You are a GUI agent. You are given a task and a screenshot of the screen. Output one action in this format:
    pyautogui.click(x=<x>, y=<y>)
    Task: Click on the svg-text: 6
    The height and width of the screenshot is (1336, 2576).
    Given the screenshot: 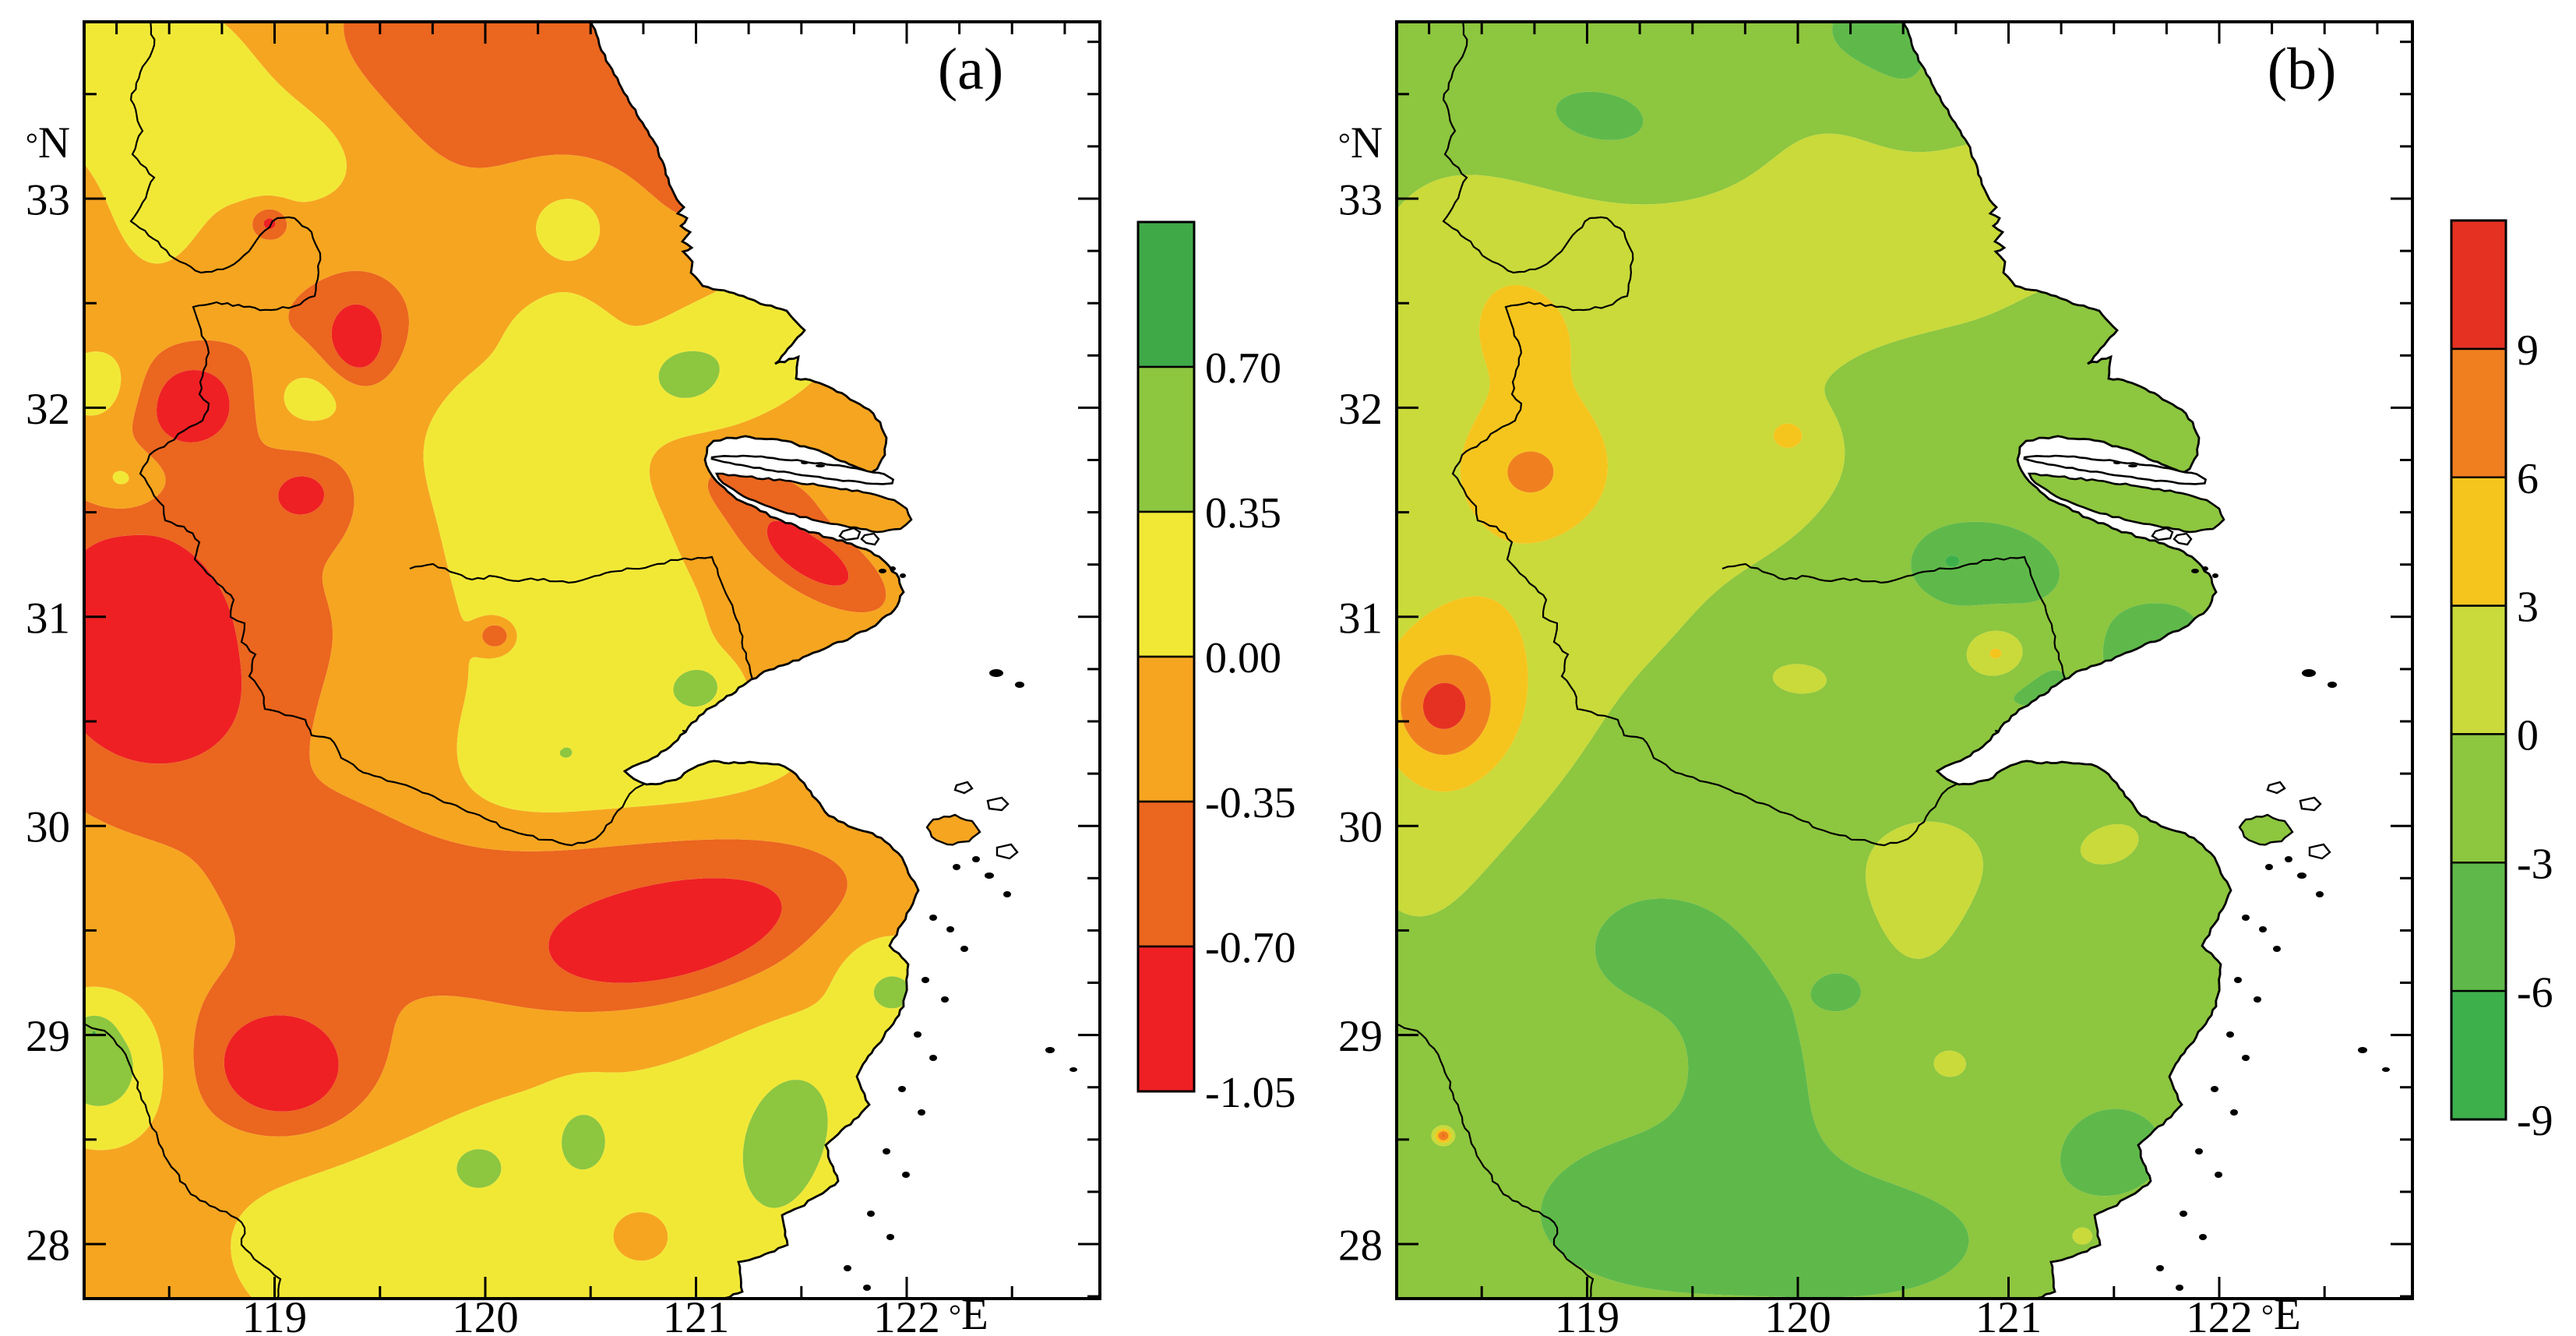 What is the action you would take?
    pyautogui.click(x=2528, y=479)
    